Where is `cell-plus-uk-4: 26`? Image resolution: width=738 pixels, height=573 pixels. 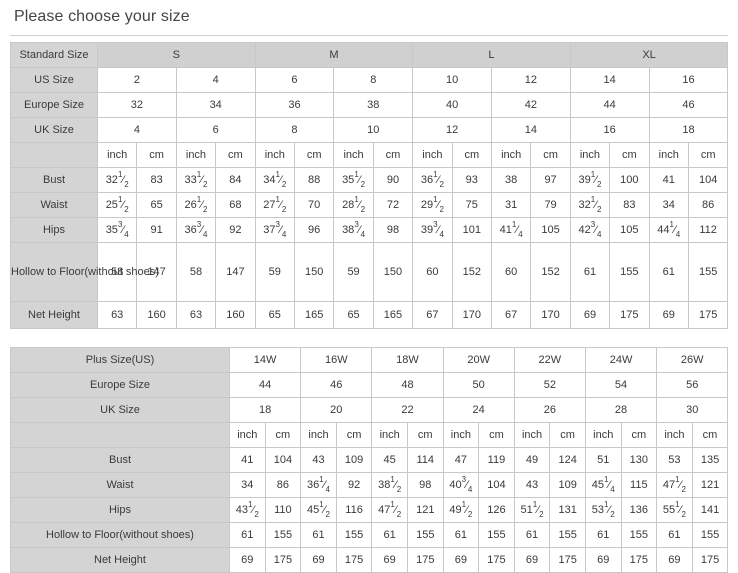 cell-plus-uk-4: 26 is located at coordinates (549, 410).